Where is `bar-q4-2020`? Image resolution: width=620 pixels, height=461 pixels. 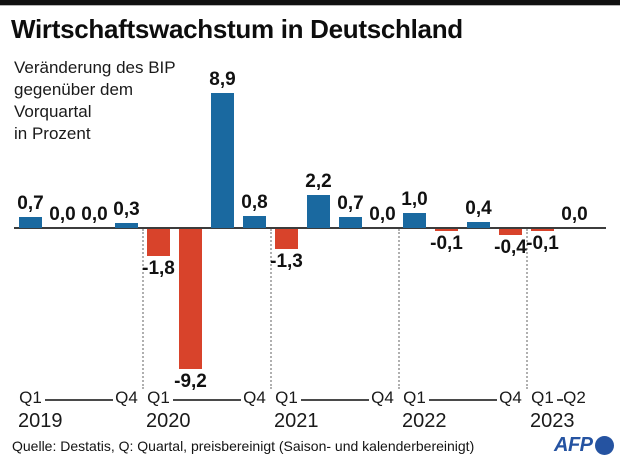 bar-q4-2020 is located at coordinates (254, 221).